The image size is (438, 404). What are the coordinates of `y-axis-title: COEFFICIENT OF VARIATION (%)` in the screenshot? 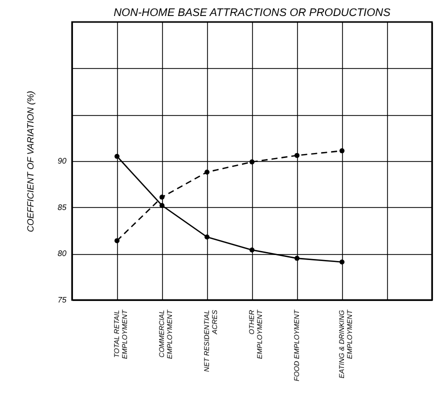 It's located at (31, 161).